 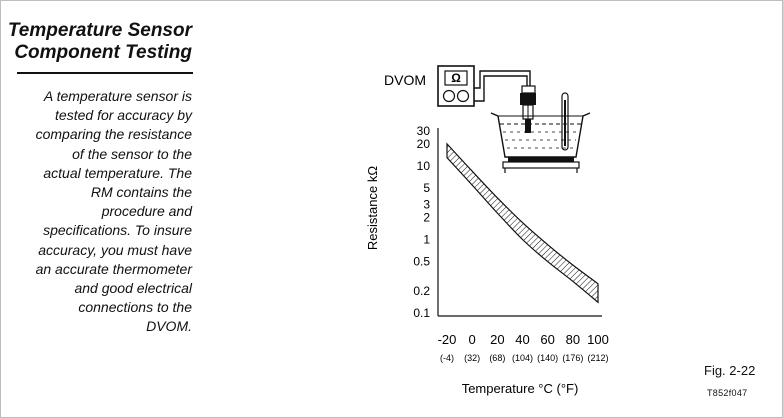 What do you see at coordinates (727, 393) in the screenshot?
I see `figure-code: T852f047` at bounding box center [727, 393].